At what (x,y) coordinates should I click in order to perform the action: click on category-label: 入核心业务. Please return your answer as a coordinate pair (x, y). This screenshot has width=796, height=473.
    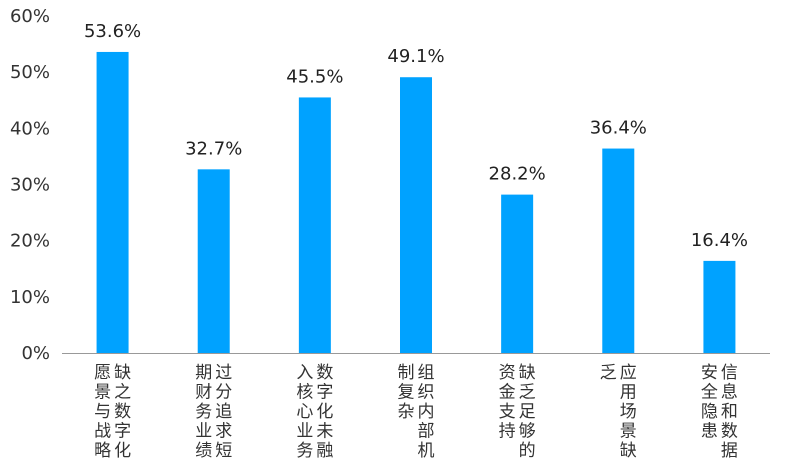
    Looking at the image, I should click on (304, 412).